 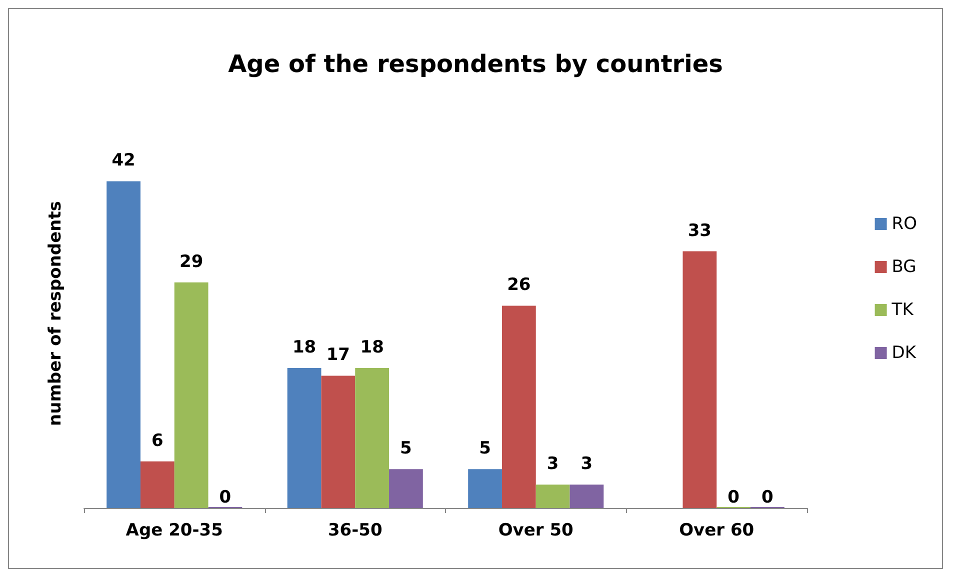 I want to click on data-label: 33, so click(x=700, y=230).